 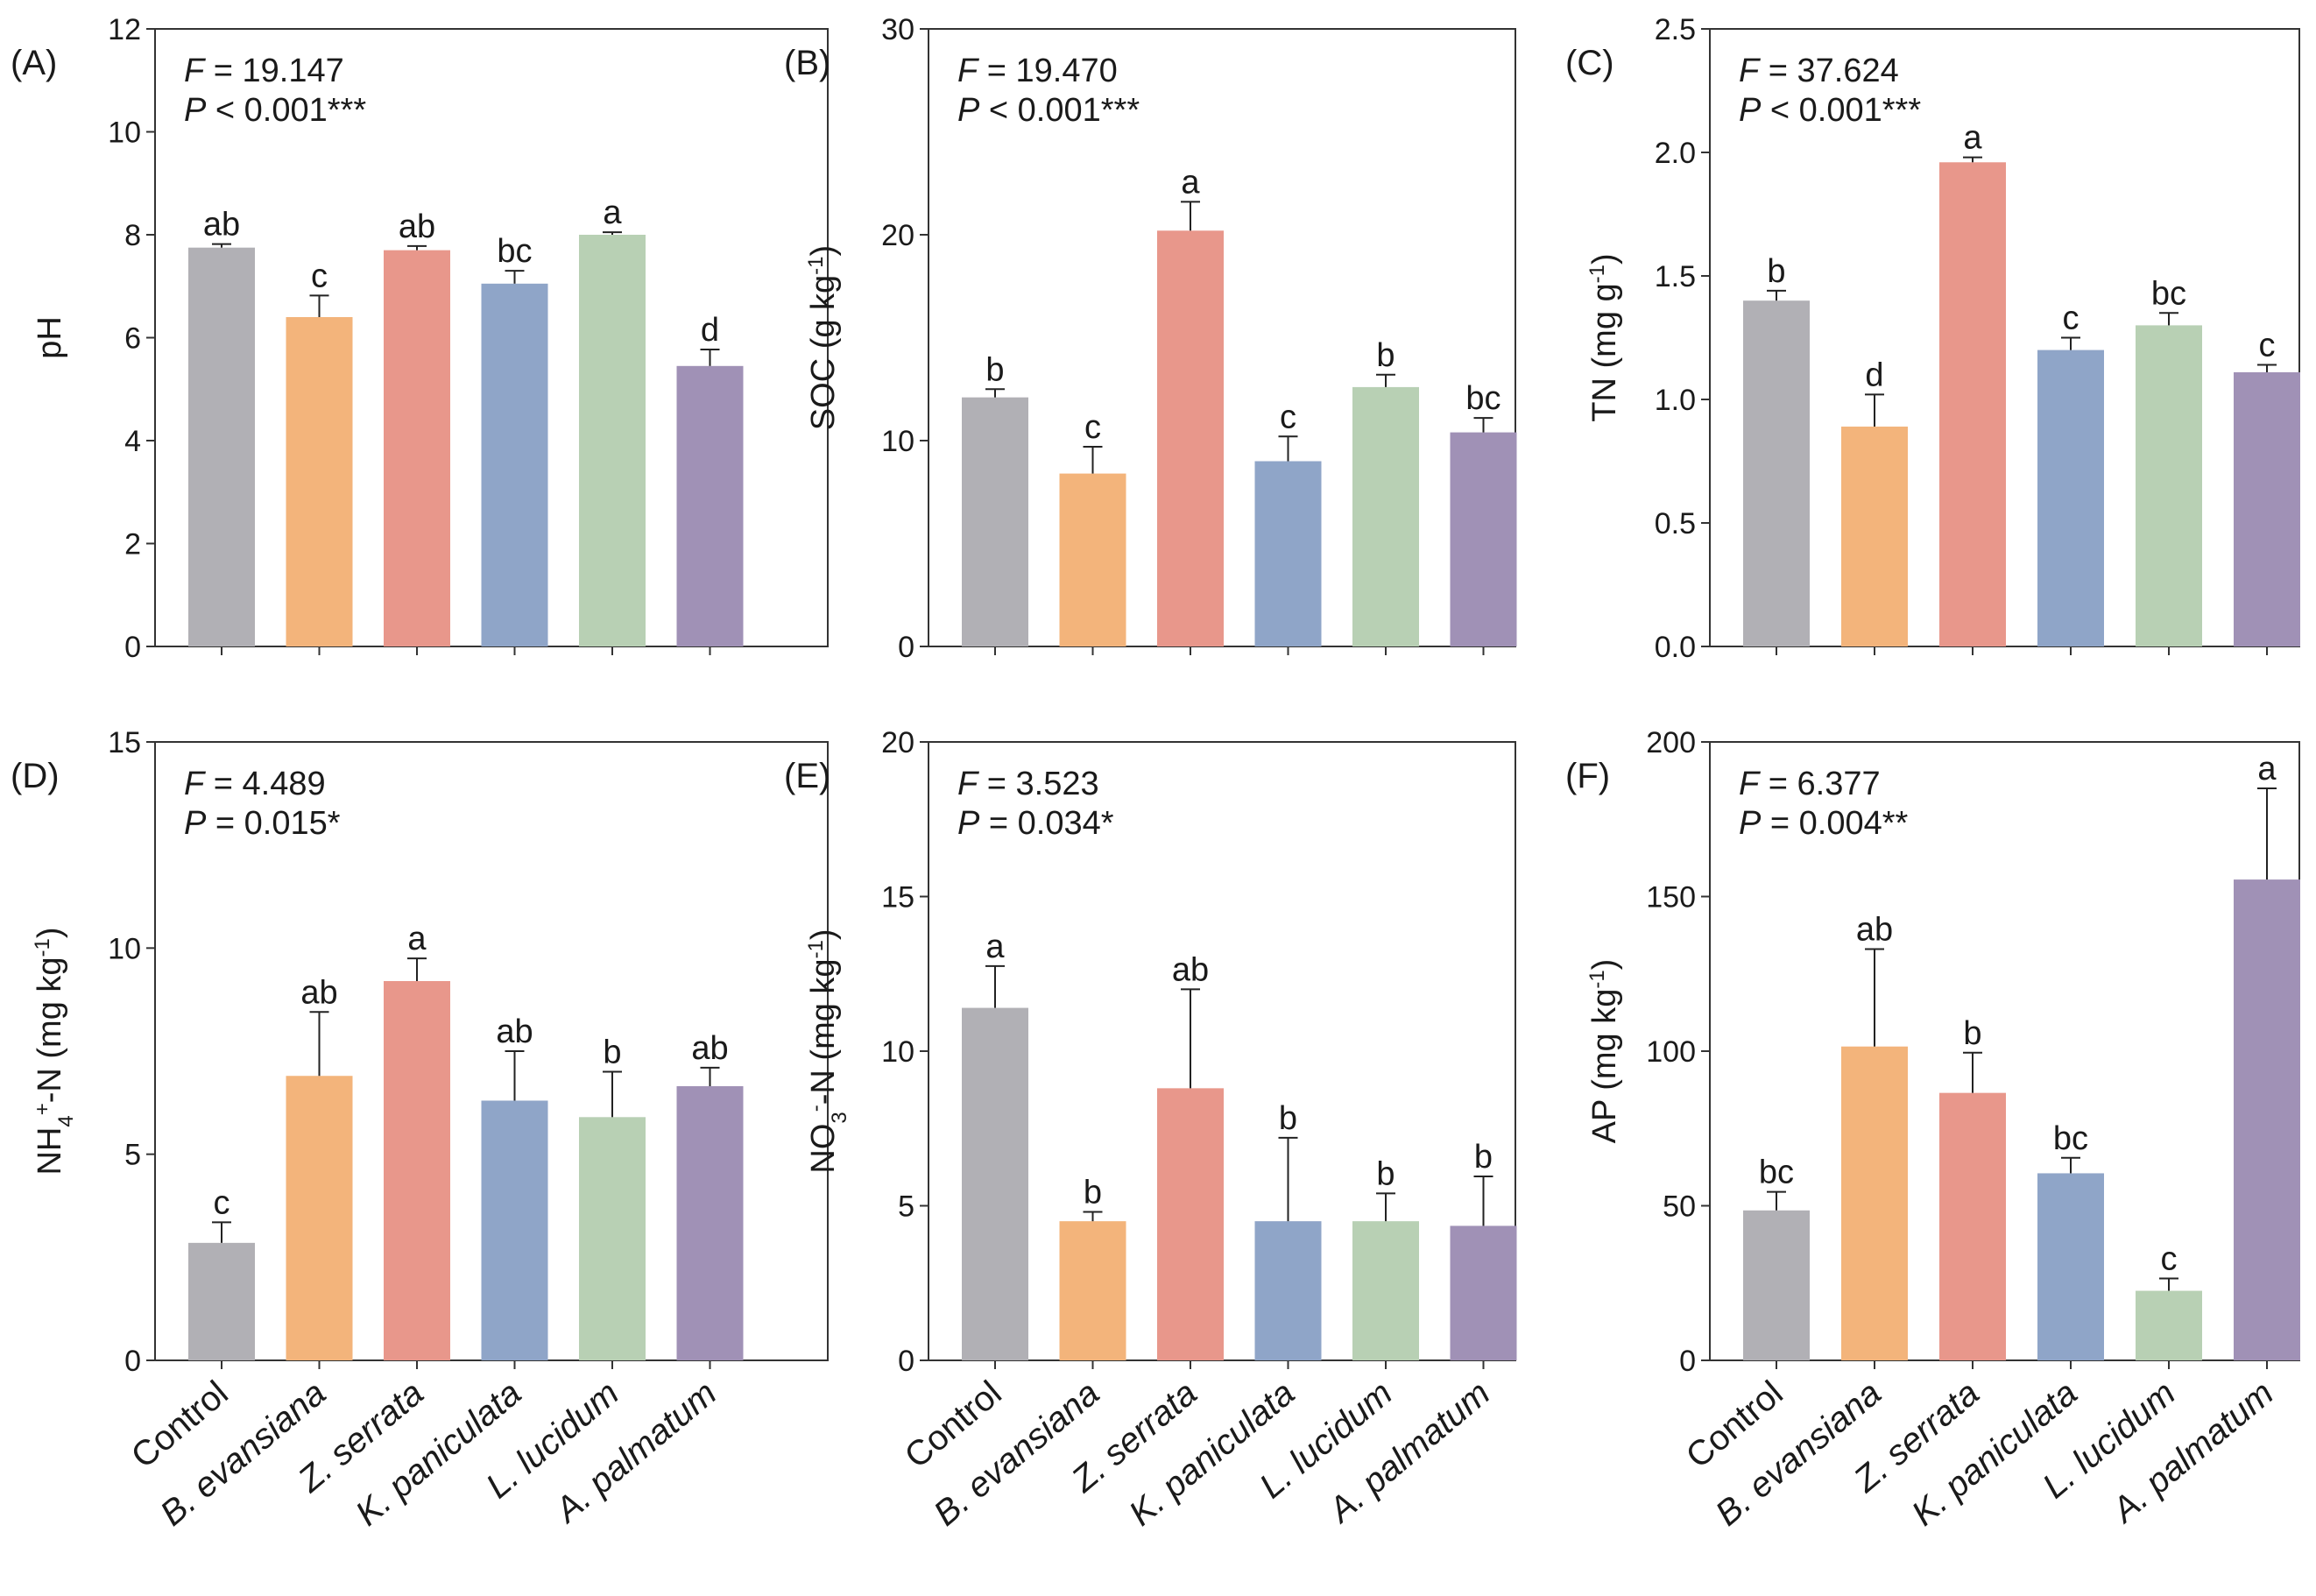 What do you see at coordinates (1604, 1051) in the screenshot?
I see `y-axis-label: AP (mg kg-1)` at bounding box center [1604, 1051].